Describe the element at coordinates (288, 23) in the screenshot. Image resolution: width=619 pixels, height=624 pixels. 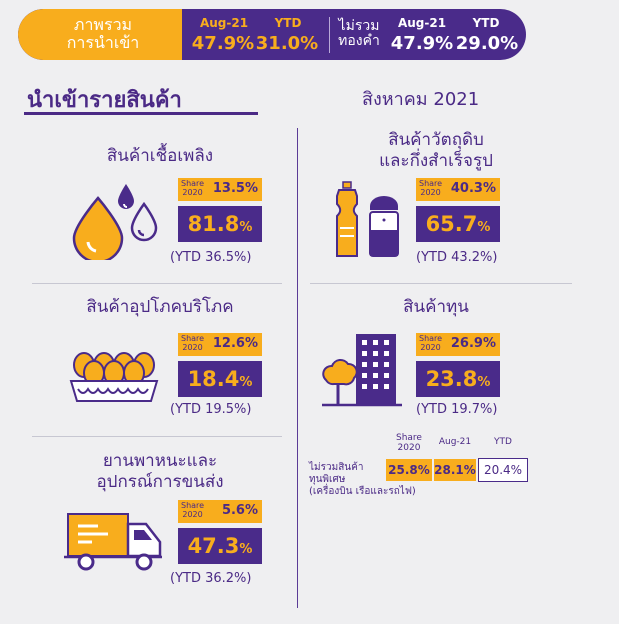
I see `summary-ytd-header: YTD` at that location.